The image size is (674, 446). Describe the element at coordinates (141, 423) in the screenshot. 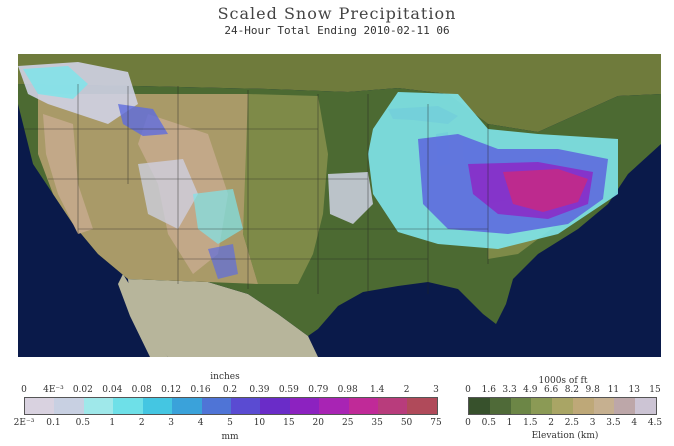

I see `mm-tick: 2` at that location.